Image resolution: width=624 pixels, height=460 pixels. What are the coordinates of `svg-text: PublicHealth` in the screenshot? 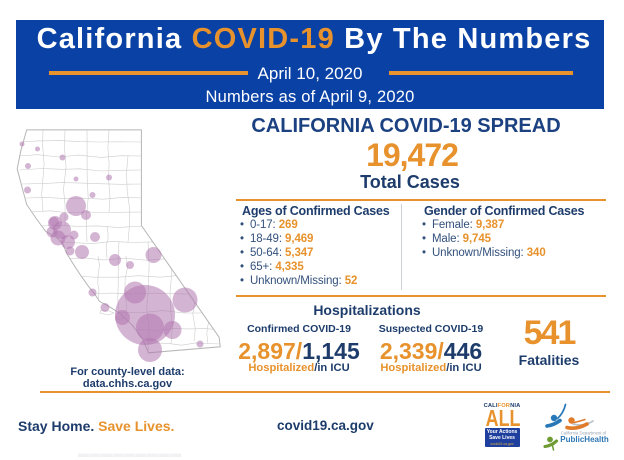 It's located at (584, 439).